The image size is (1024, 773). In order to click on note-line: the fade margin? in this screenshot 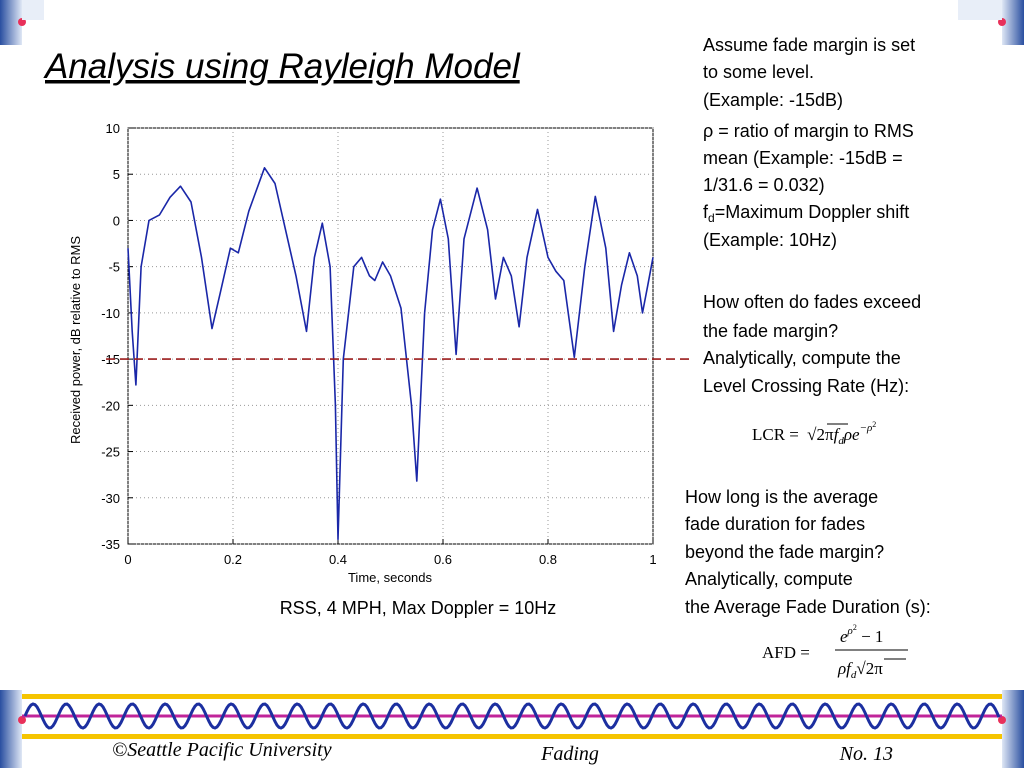, I will do `click(770, 331)`.